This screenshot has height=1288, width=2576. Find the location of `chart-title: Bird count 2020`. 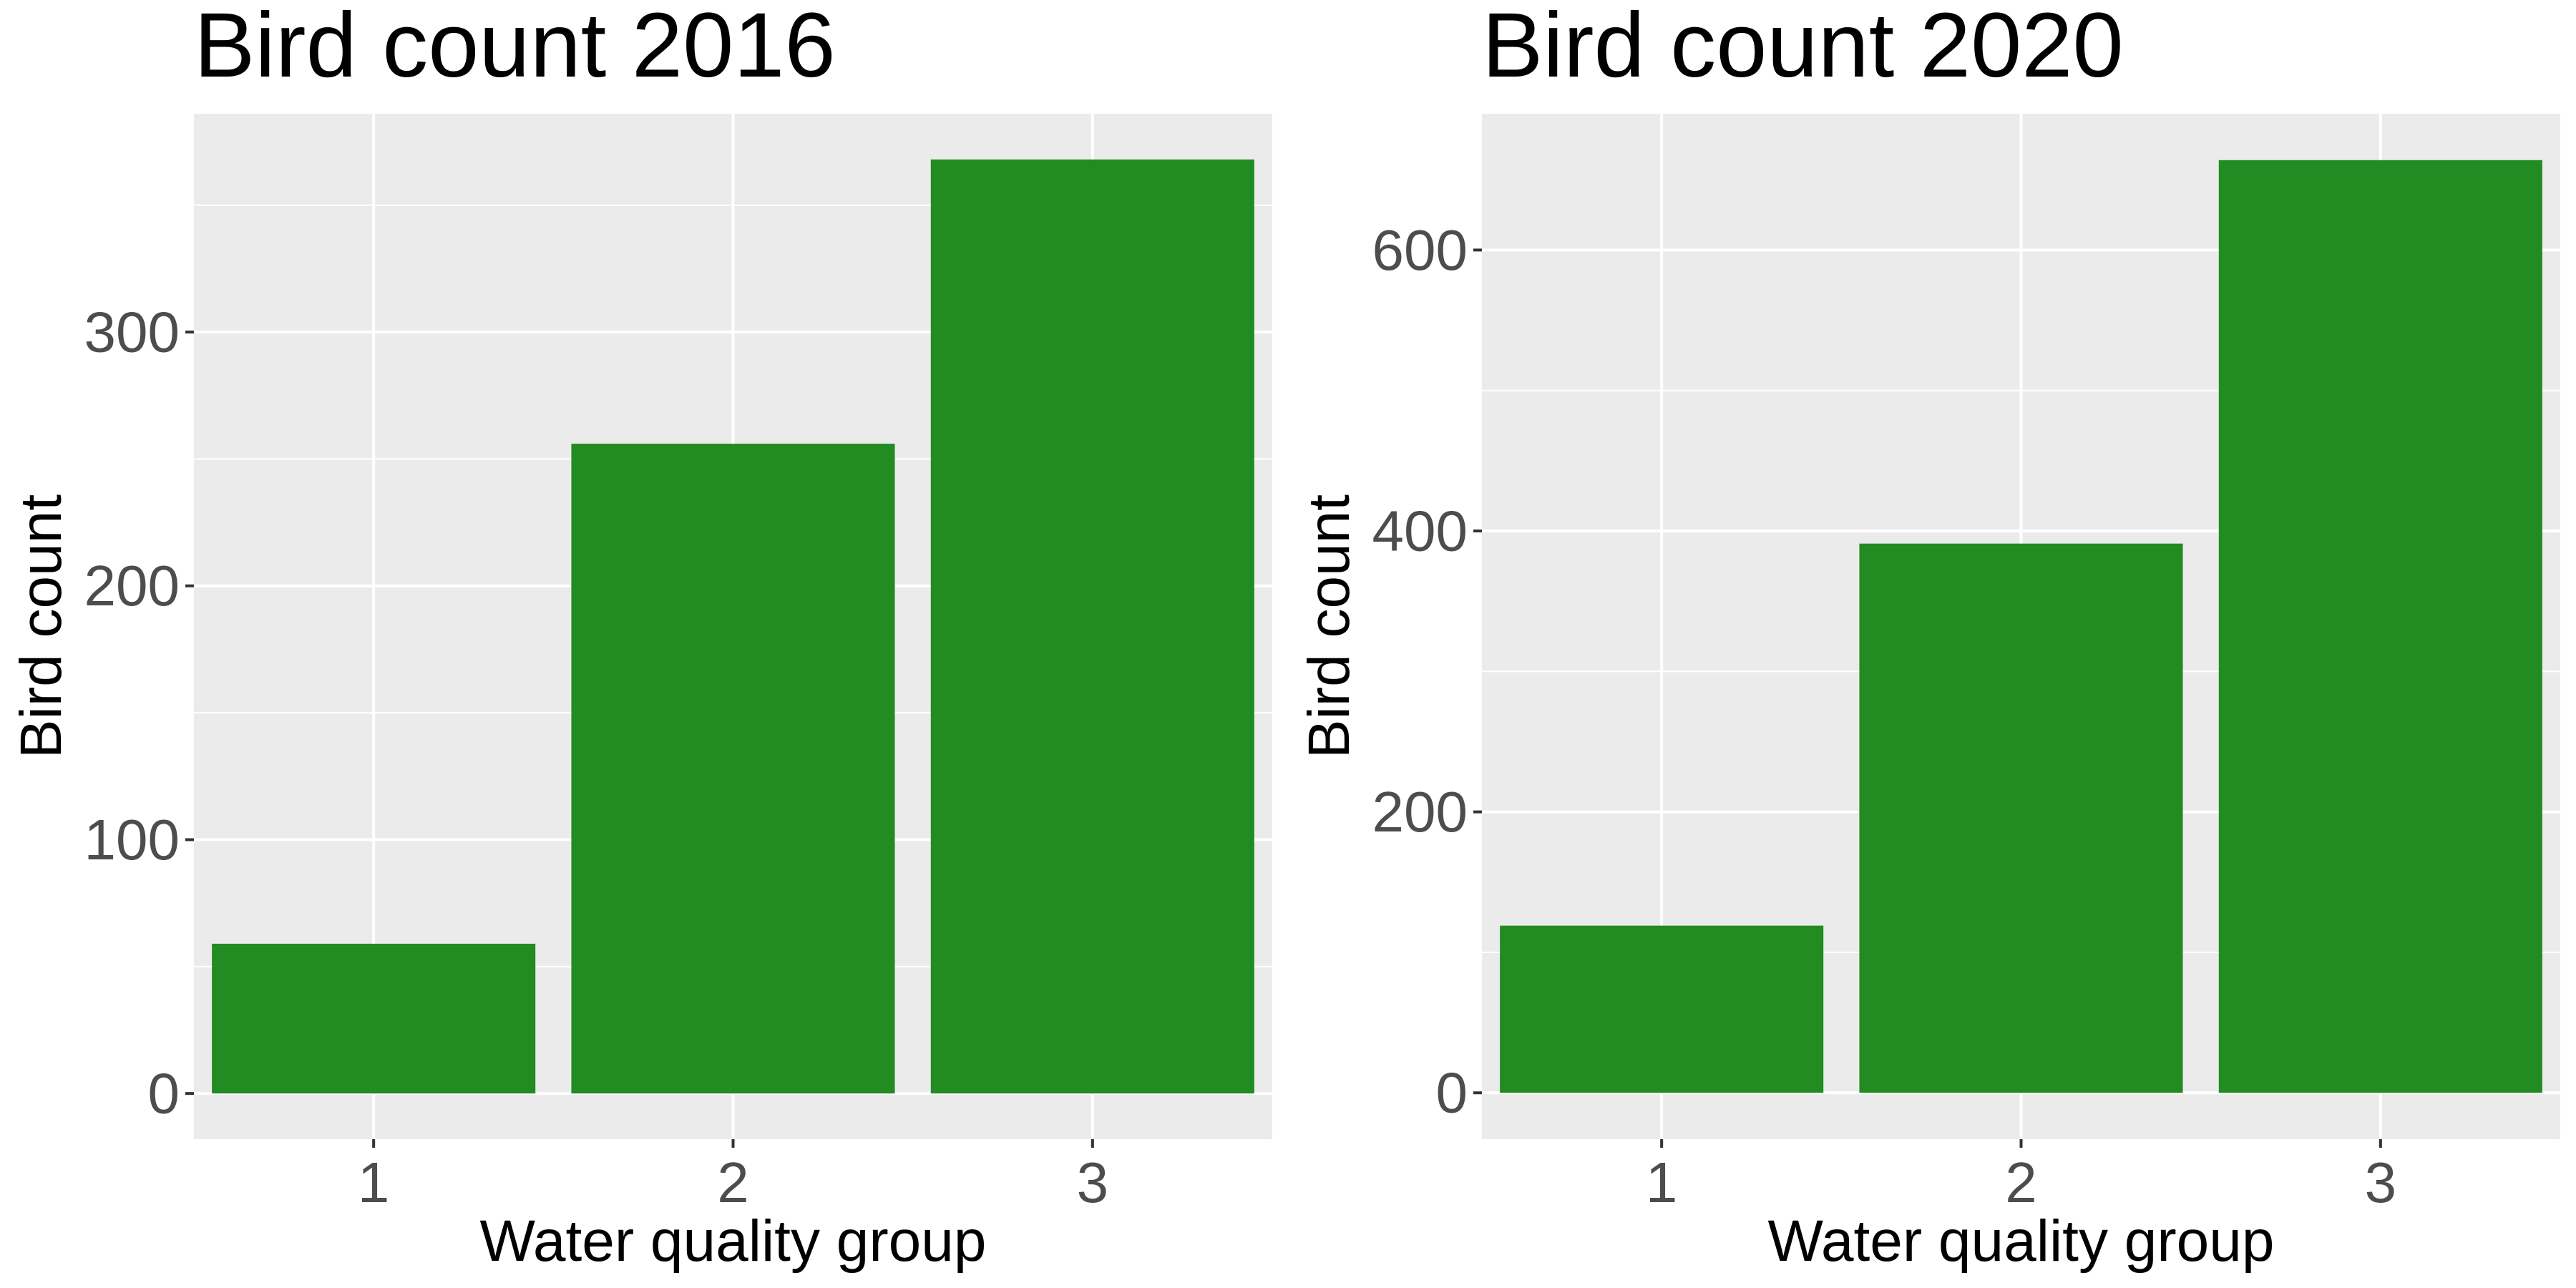

chart-title: Bird count 2020 is located at coordinates (1803, 48).